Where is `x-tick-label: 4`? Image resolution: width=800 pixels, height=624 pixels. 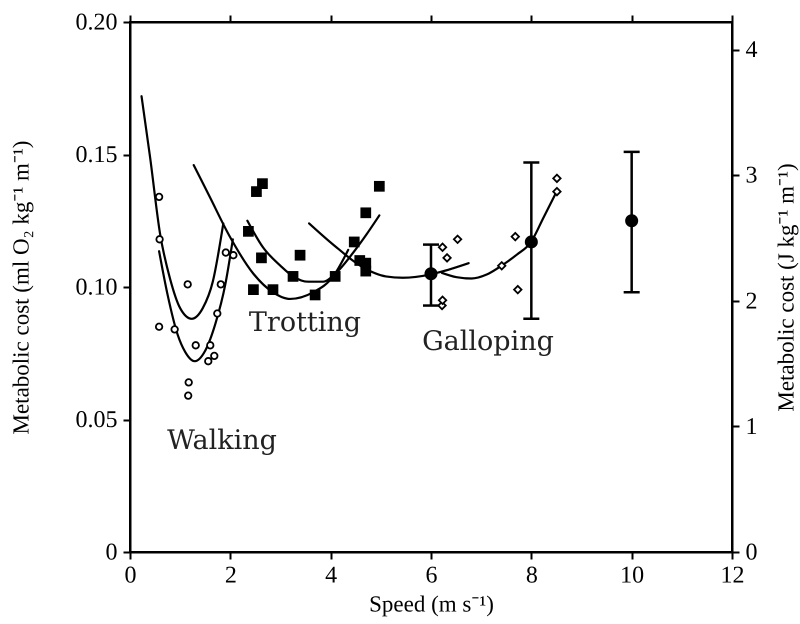
x-tick-label: 4 is located at coordinates (331, 575).